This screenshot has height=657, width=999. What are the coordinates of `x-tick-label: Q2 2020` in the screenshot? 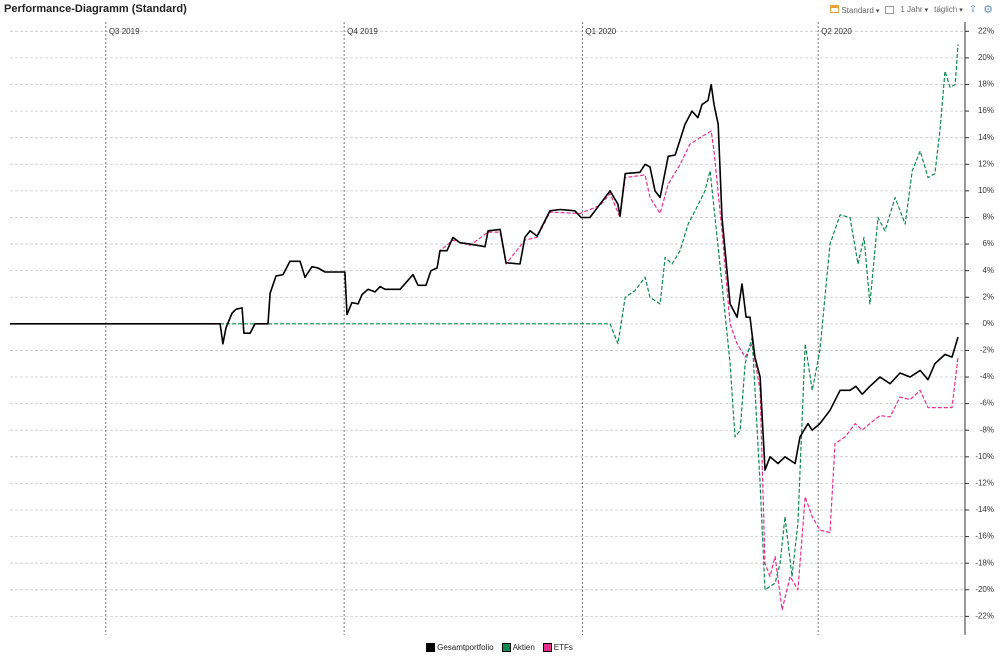 It's located at (836, 31).